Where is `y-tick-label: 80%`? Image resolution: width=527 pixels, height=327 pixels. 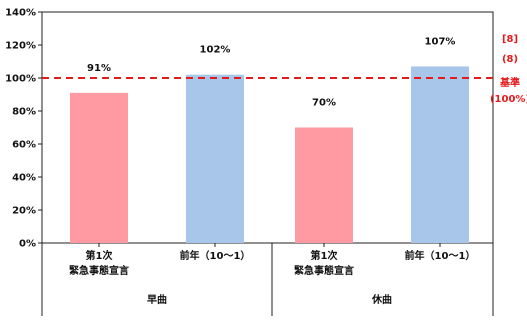
y-tick-label: 80% is located at coordinates (24, 112).